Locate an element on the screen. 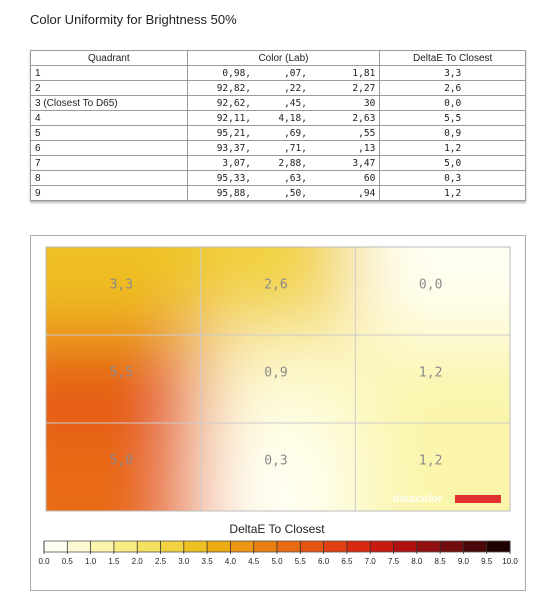 Image resolution: width=547 pixels, height=600 pixels. table-row: 9 95,88, ,50, ,94 1,2 is located at coordinates (278, 193).